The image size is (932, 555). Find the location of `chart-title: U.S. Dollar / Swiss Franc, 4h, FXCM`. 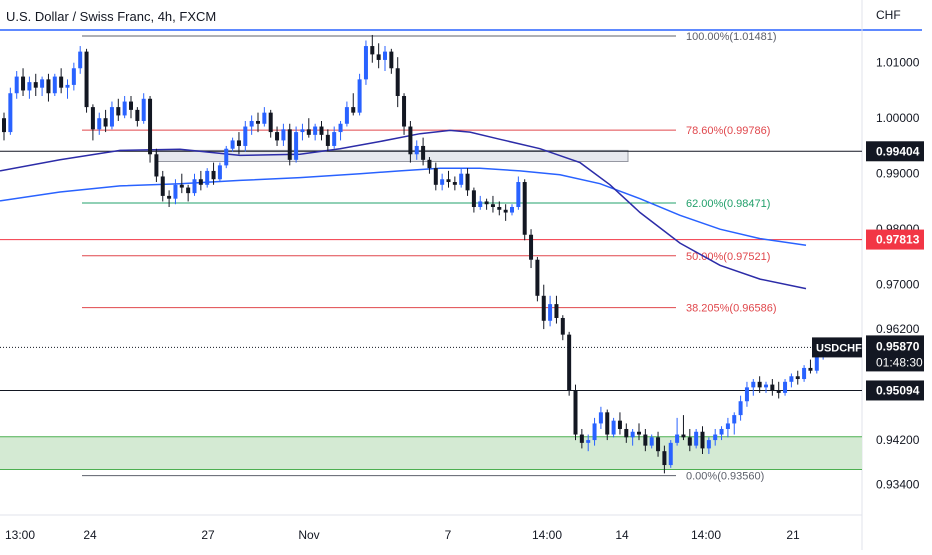

chart-title: U.S. Dollar / Swiss Franc, 4h, FXCM is located at coordinates (111, 16).